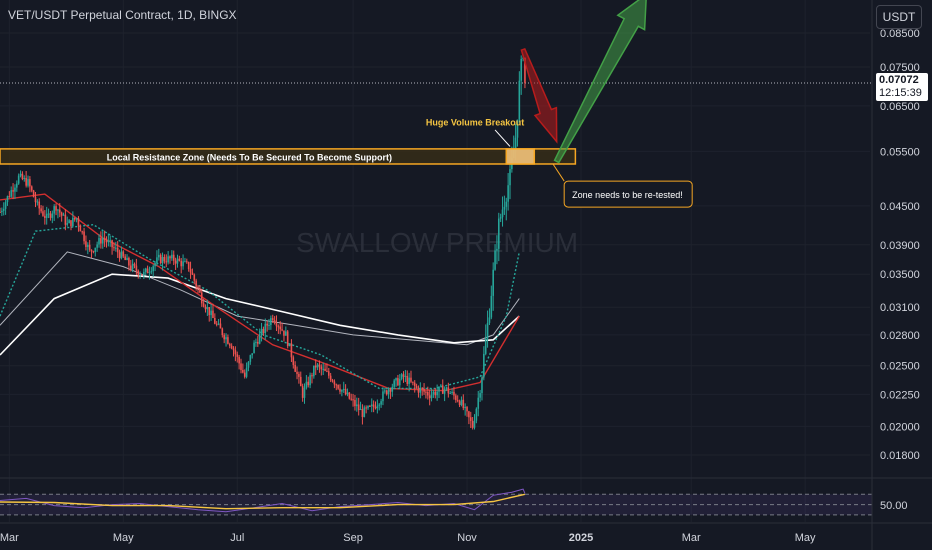 This screenshot has width=932, height=550. What do you see at coordinates (899, 17) in the screenshot?
I see `currency-button: USDT` at bounding box center [899, 17].